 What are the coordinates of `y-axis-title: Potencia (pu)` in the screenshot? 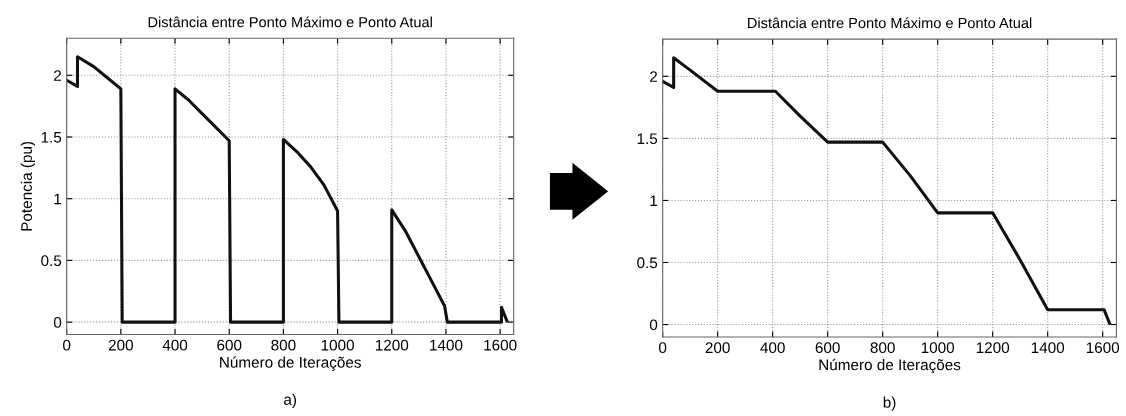 It's located at (28, 186).